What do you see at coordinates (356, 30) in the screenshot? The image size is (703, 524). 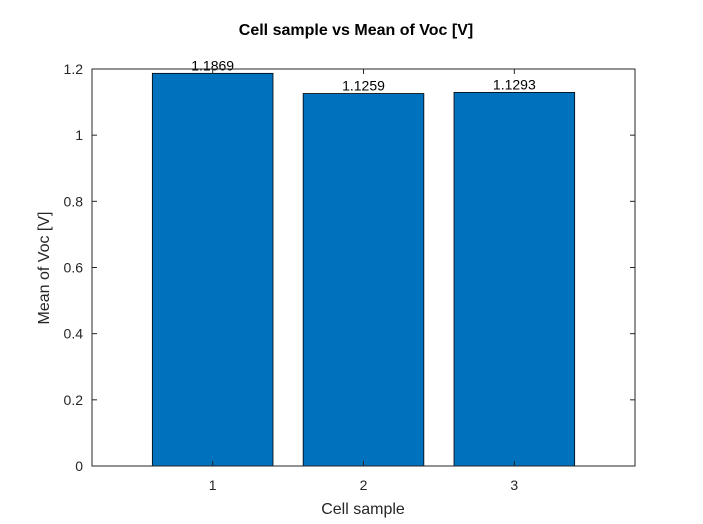 I see `chart-title: Cell sample vs Mean of Voc [V]` at bounding box center [356, 30].